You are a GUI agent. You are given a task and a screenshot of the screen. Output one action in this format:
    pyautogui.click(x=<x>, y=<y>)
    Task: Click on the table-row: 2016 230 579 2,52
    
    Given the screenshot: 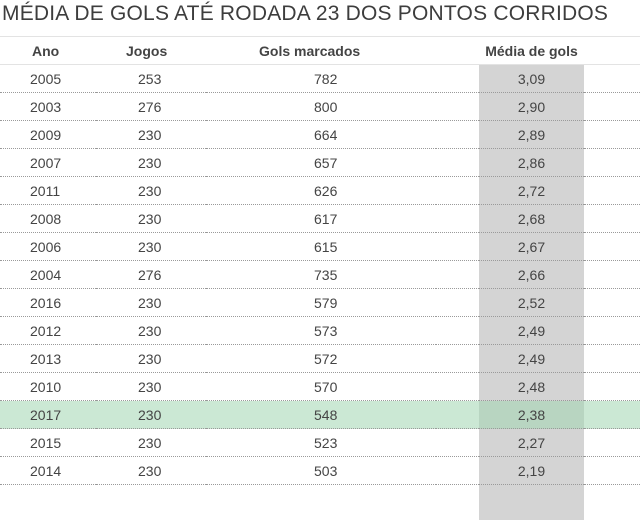 What is the action you would take?
    pyautogui.click(x=320, y=302)
    